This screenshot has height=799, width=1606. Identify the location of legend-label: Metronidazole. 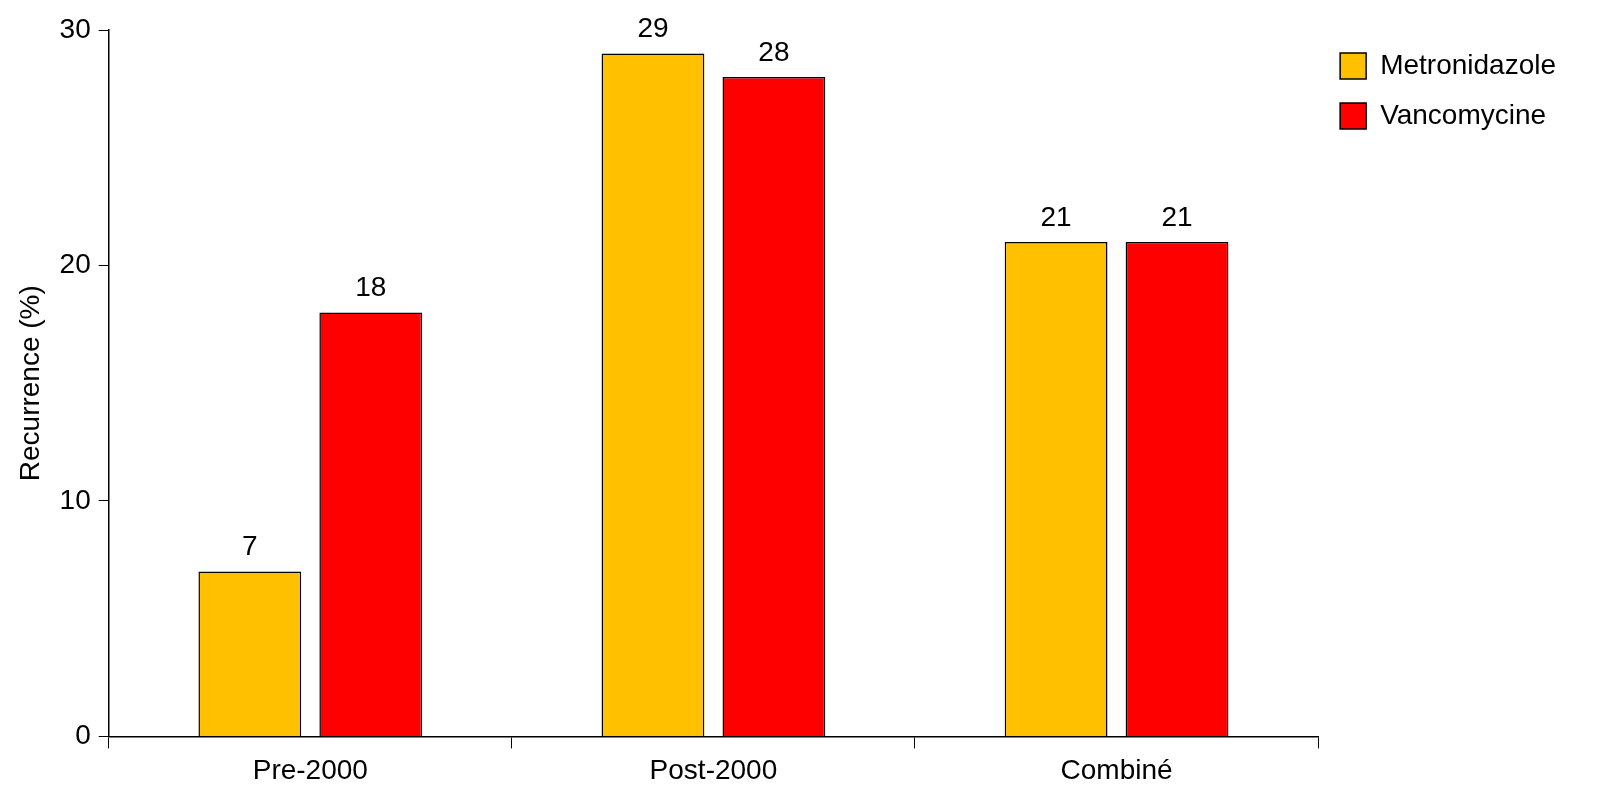
(1468, 64).